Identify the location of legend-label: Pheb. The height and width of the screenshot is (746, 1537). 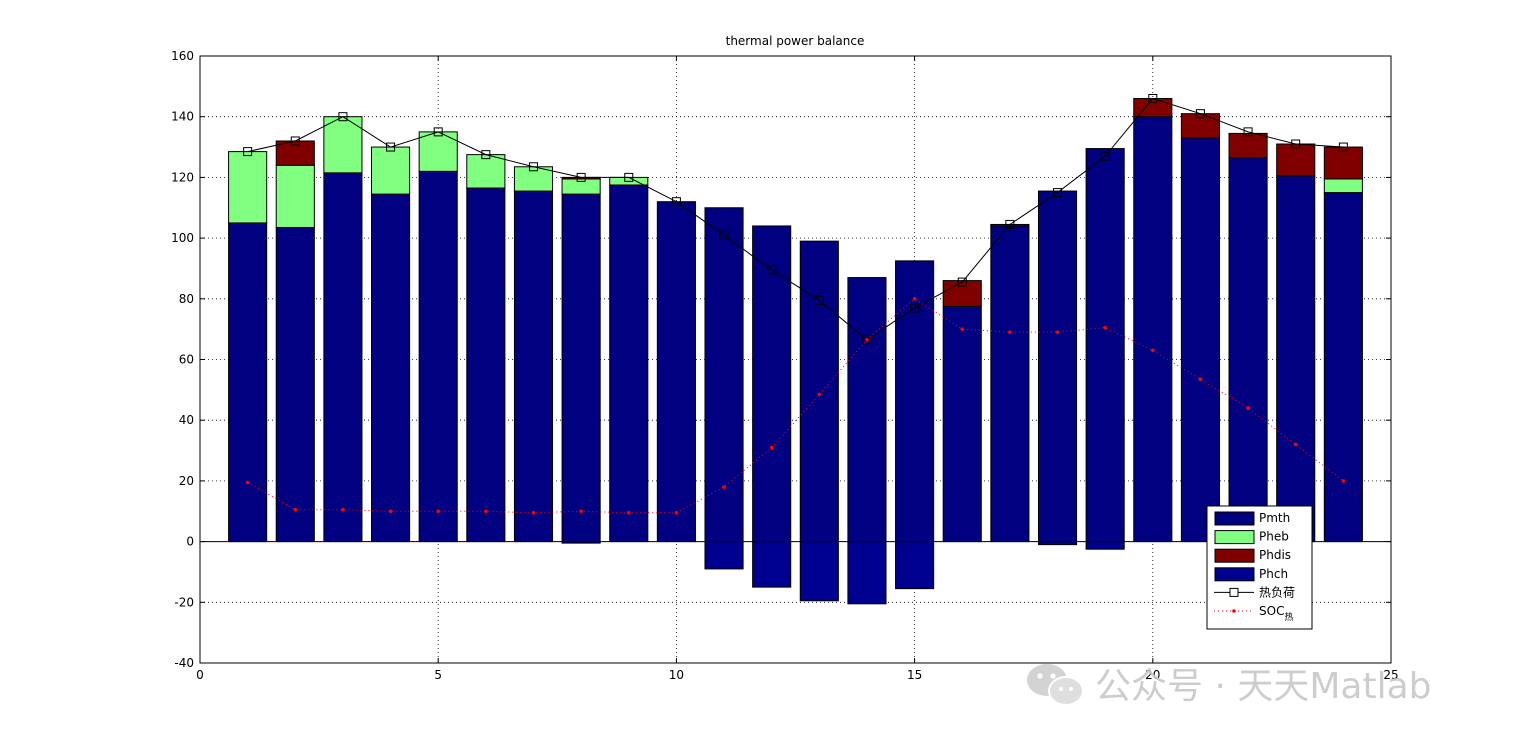
(1274, 537).